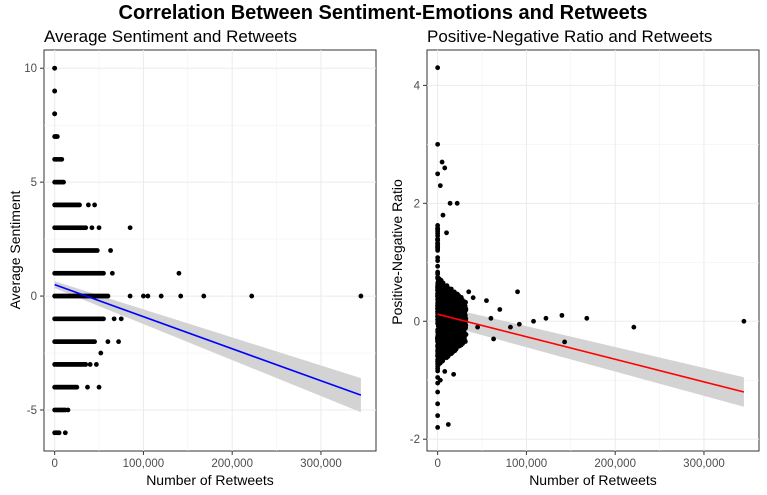 The height and width of the screenshot is (495, 767). Describe the element at coordinates (170, 36) in the screenshot. I see `panel1-title: Average Sentiment and Retweets` at that location.